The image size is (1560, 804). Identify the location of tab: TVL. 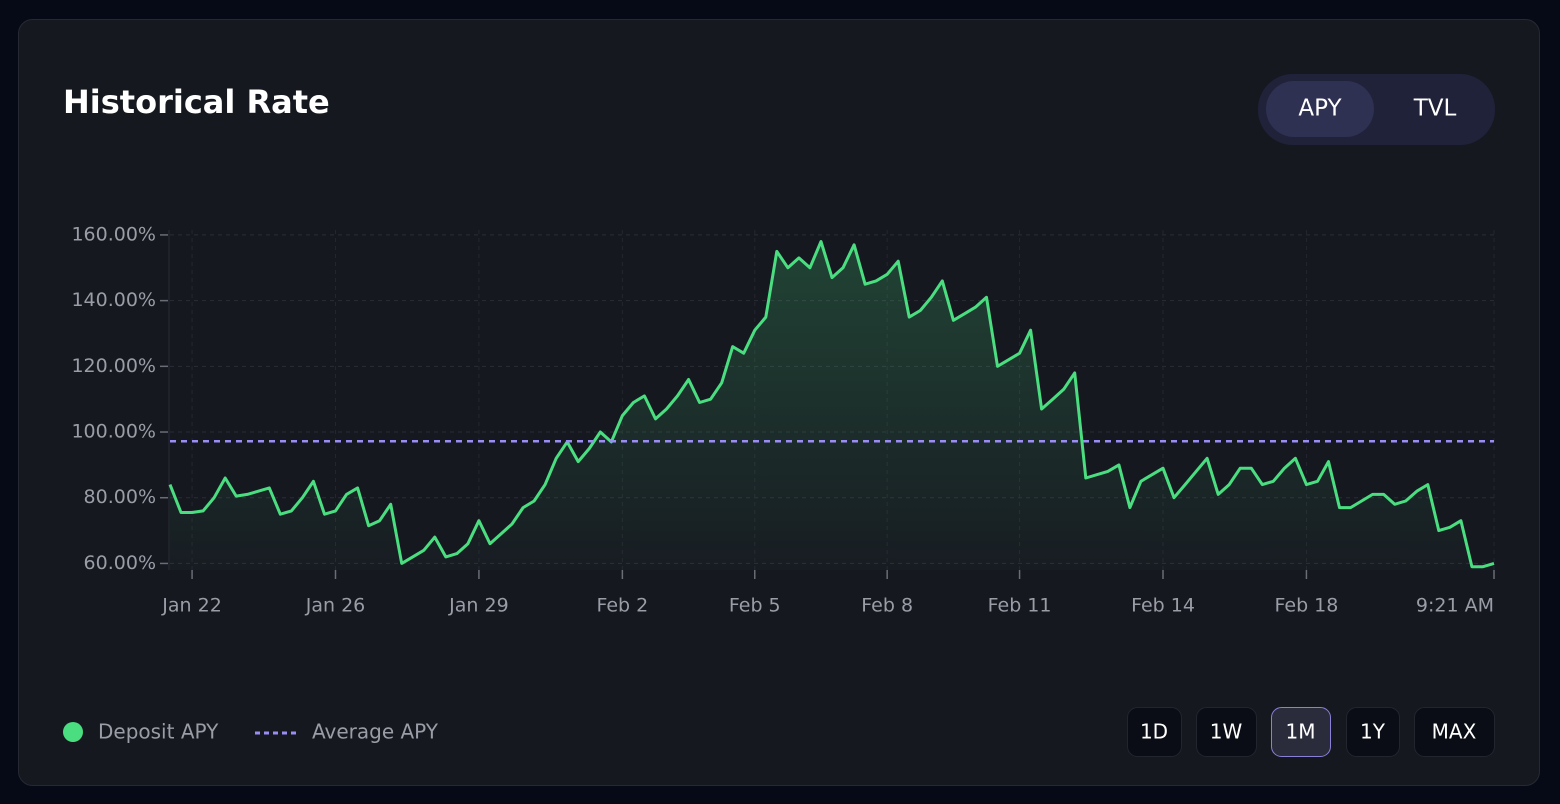
(1435, 109).